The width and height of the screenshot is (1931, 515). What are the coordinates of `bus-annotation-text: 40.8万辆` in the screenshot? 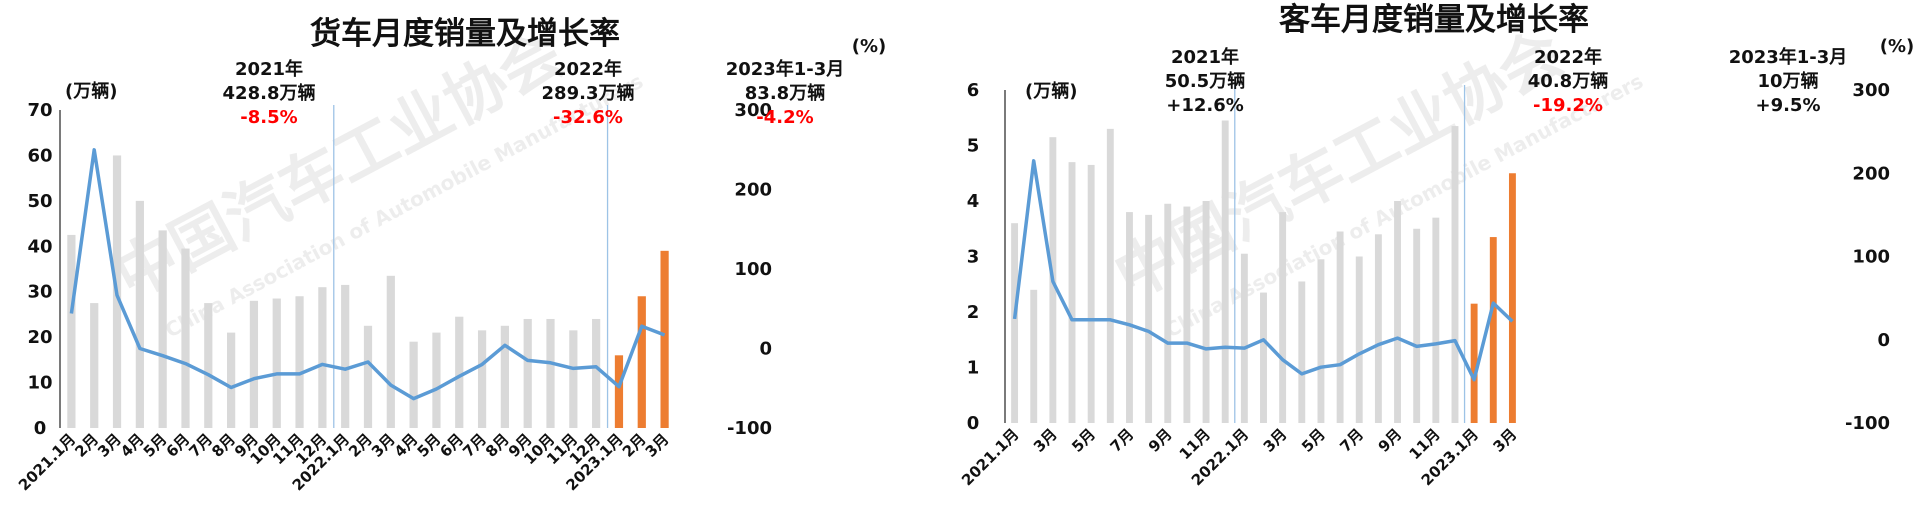 It's located at (1568, 81).